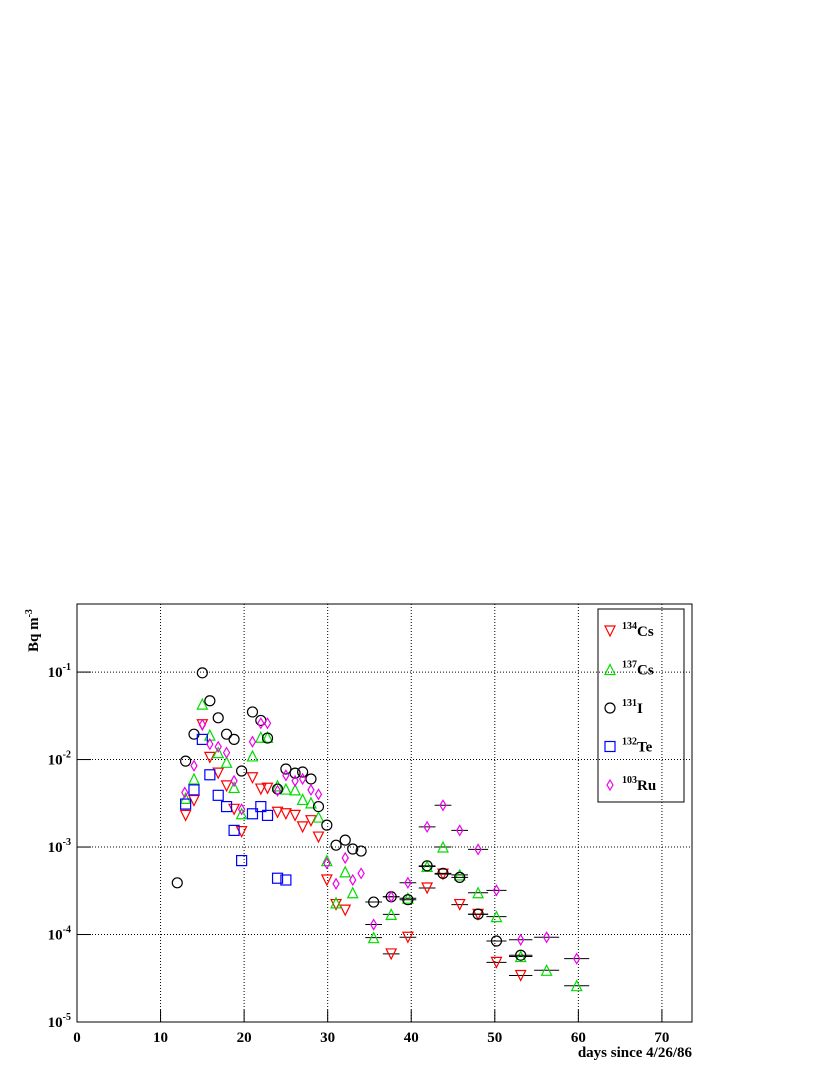 This screenshot has width=830, height=1075. What do you see at coordinates (639, 784) in the screenshot?
I see `legend-label: 103Ru` at bounding box center [639, 784].